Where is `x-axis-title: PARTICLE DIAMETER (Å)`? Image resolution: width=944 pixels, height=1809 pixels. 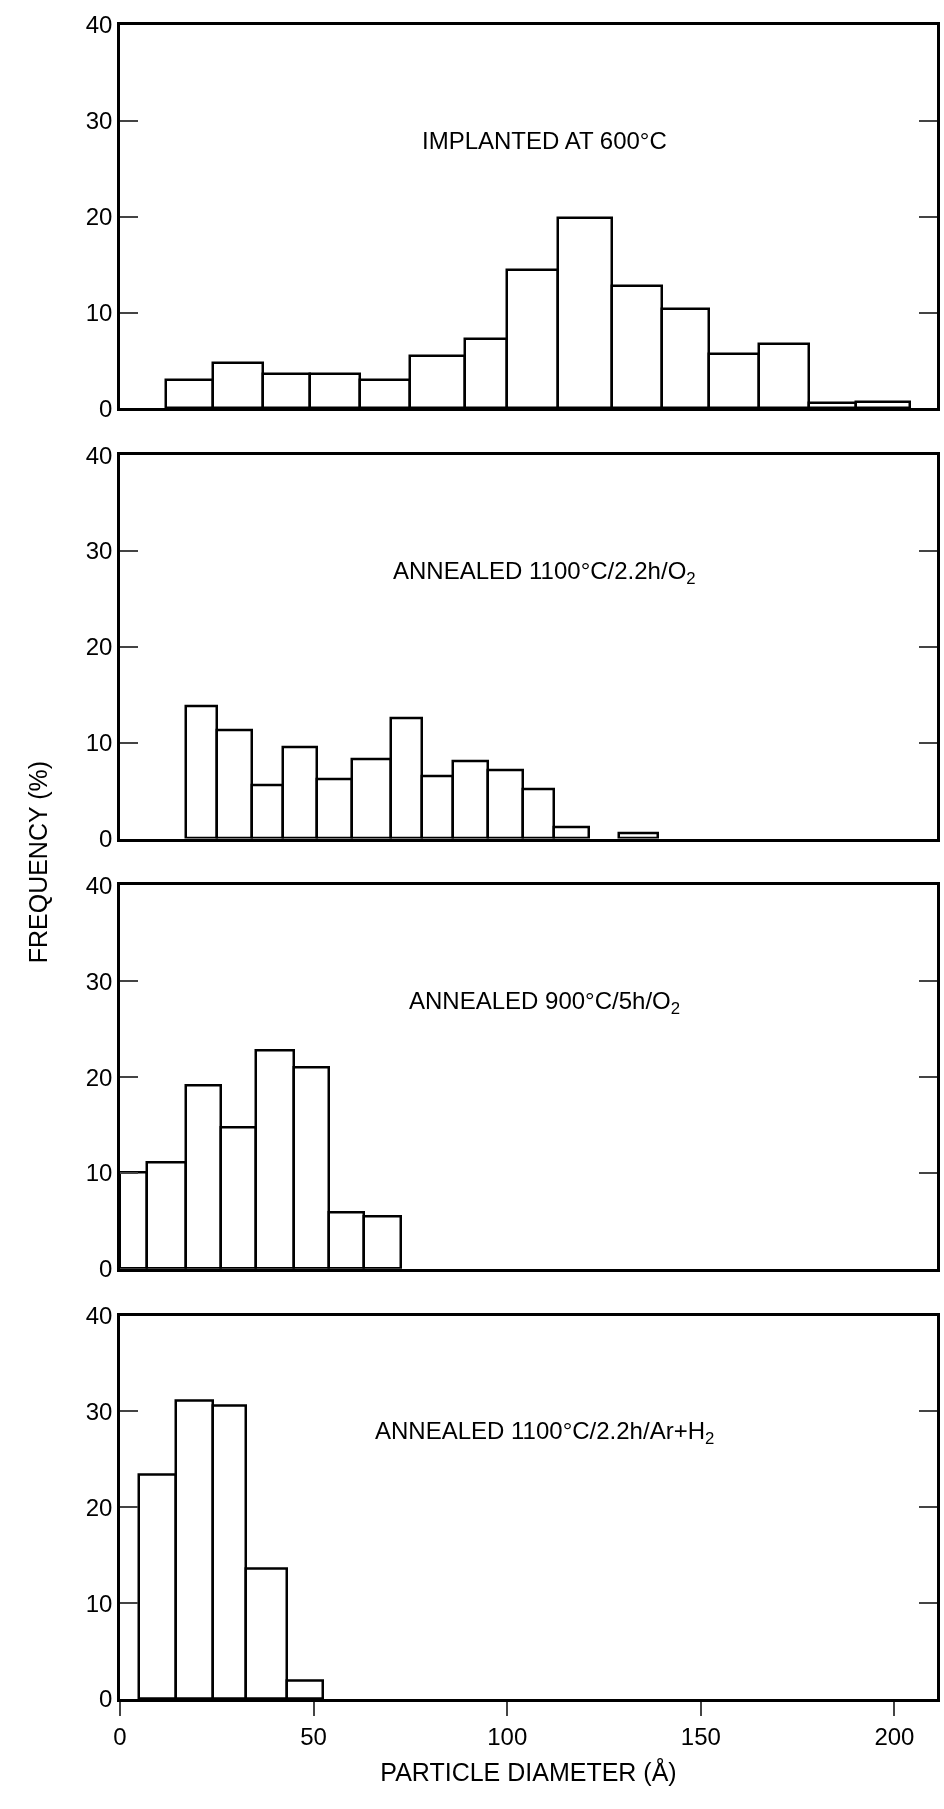 x-axis-title: PARTICLE DIAMETER (Å) is located at coordinates (528, 1771).